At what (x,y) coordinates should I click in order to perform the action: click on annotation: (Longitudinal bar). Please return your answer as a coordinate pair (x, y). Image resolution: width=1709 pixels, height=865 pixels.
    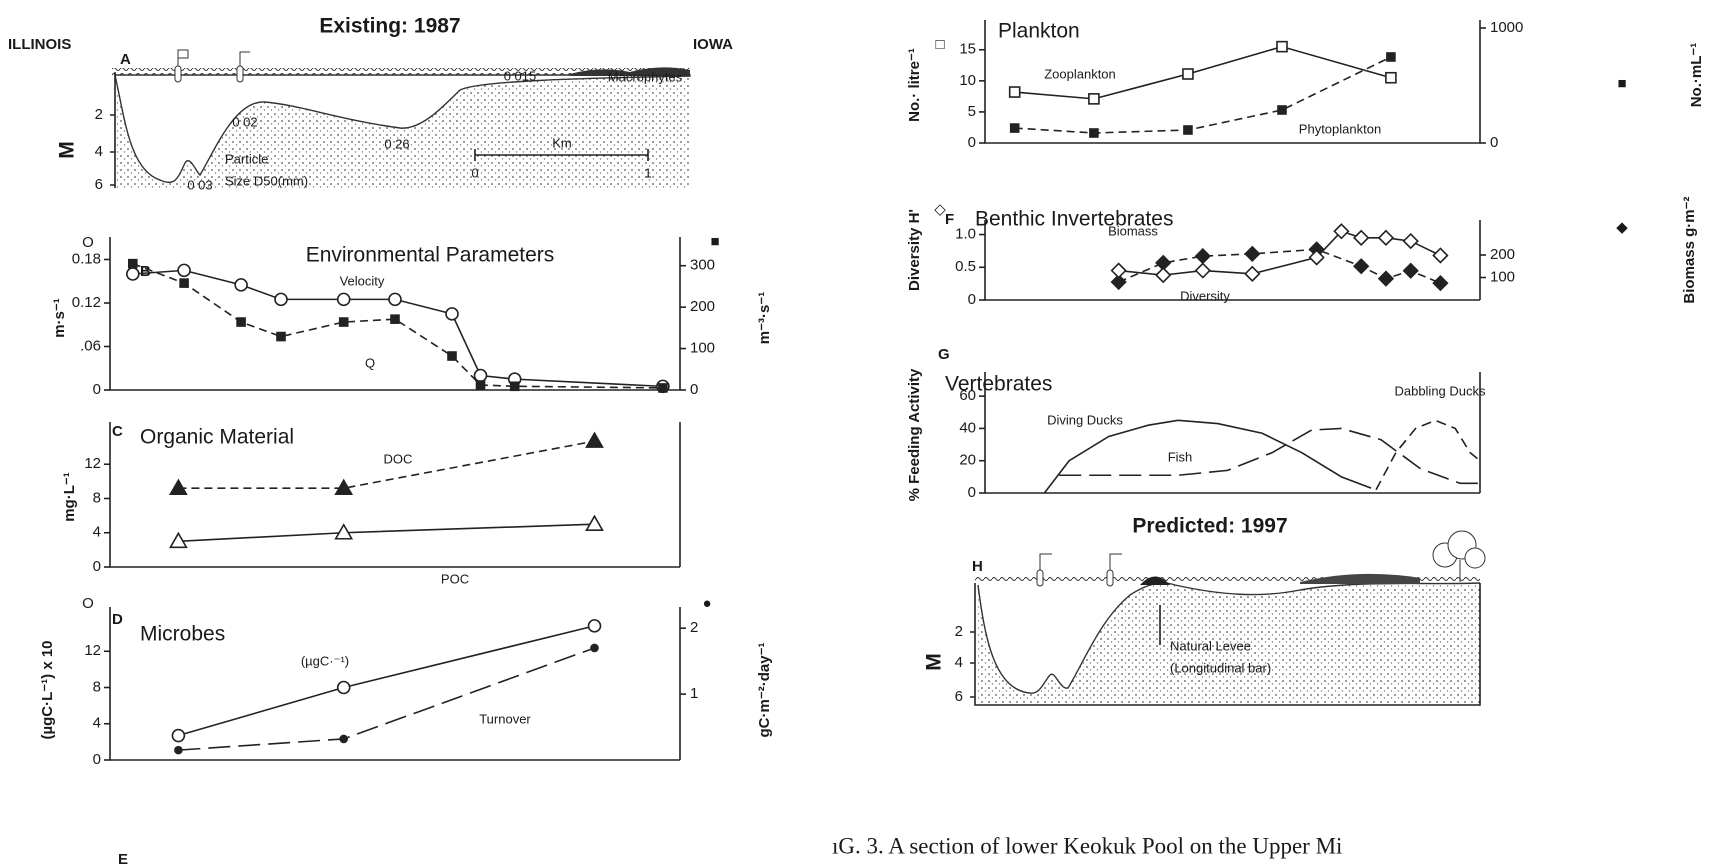
    Looking at the image, I should click on (1220, 667).